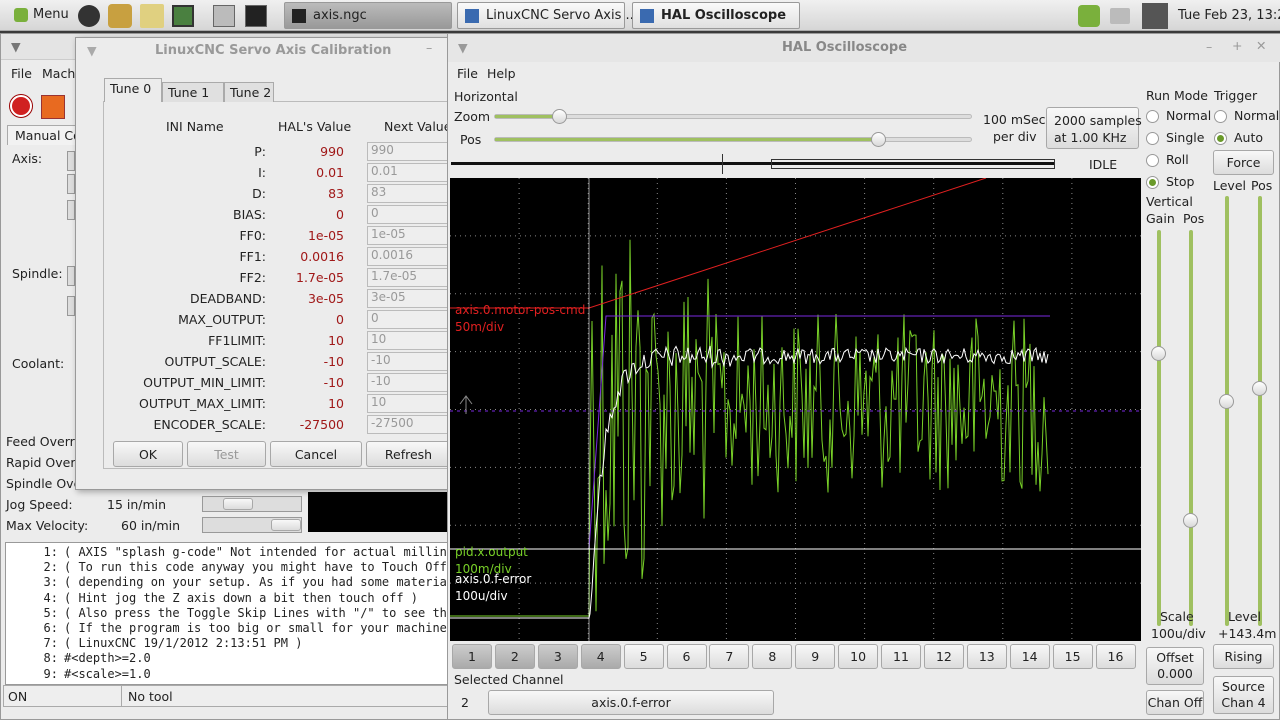 The width and height of the screenshot is (1280, 720). I want to click on menu-icon, so click(21, 15).